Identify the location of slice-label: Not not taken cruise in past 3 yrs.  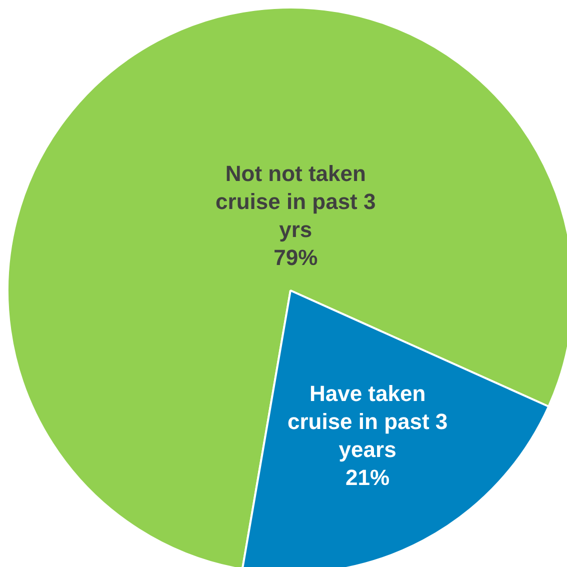
(296, 201).